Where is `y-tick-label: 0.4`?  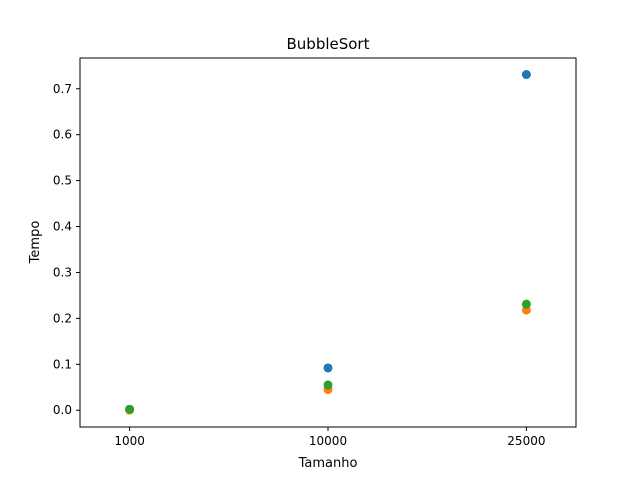
y-tick-label: 0.4 is located at coordinates (62, 227).